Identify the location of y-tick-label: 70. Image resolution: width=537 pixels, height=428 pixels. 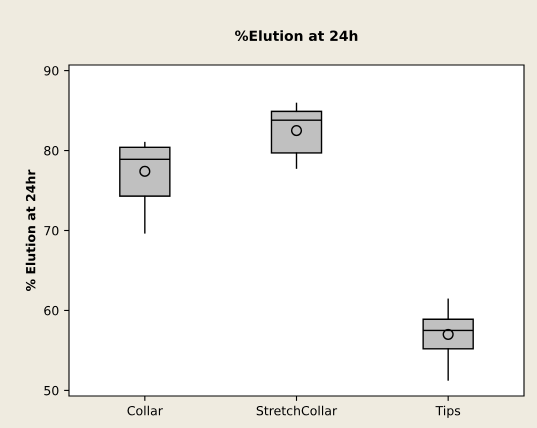
(51, 231).